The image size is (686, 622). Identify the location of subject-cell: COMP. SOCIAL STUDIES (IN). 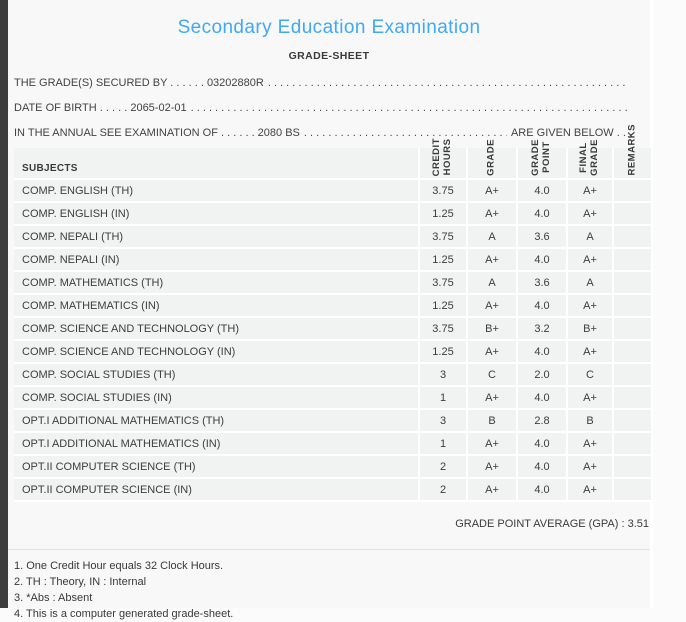
(217, 398).